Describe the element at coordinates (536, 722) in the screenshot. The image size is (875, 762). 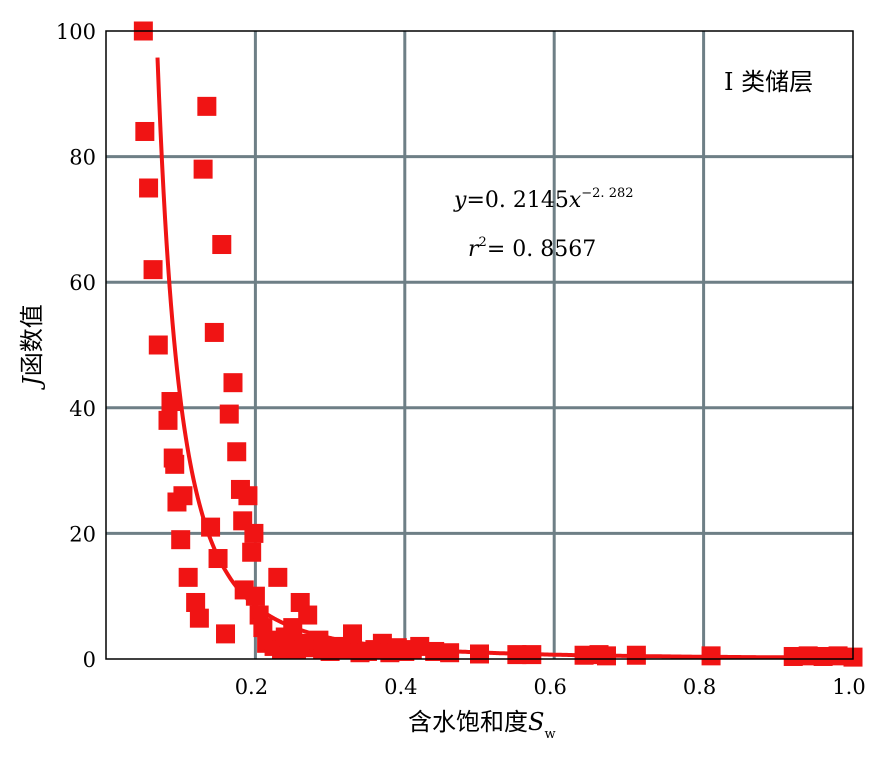
I see `x-axis-symbol: S` at that location.